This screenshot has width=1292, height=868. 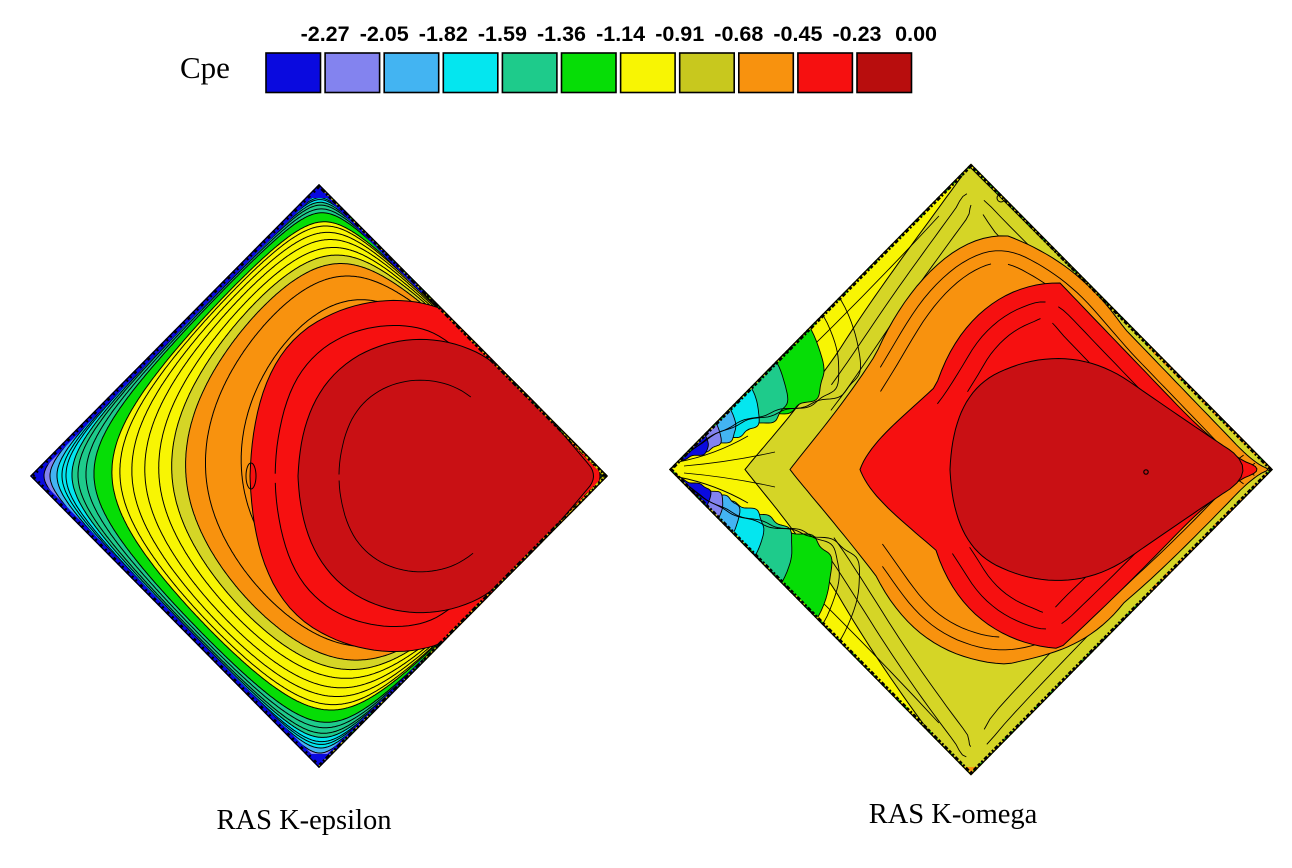 I want to click on svg-text: -2.27, so click(x=325, y=34).